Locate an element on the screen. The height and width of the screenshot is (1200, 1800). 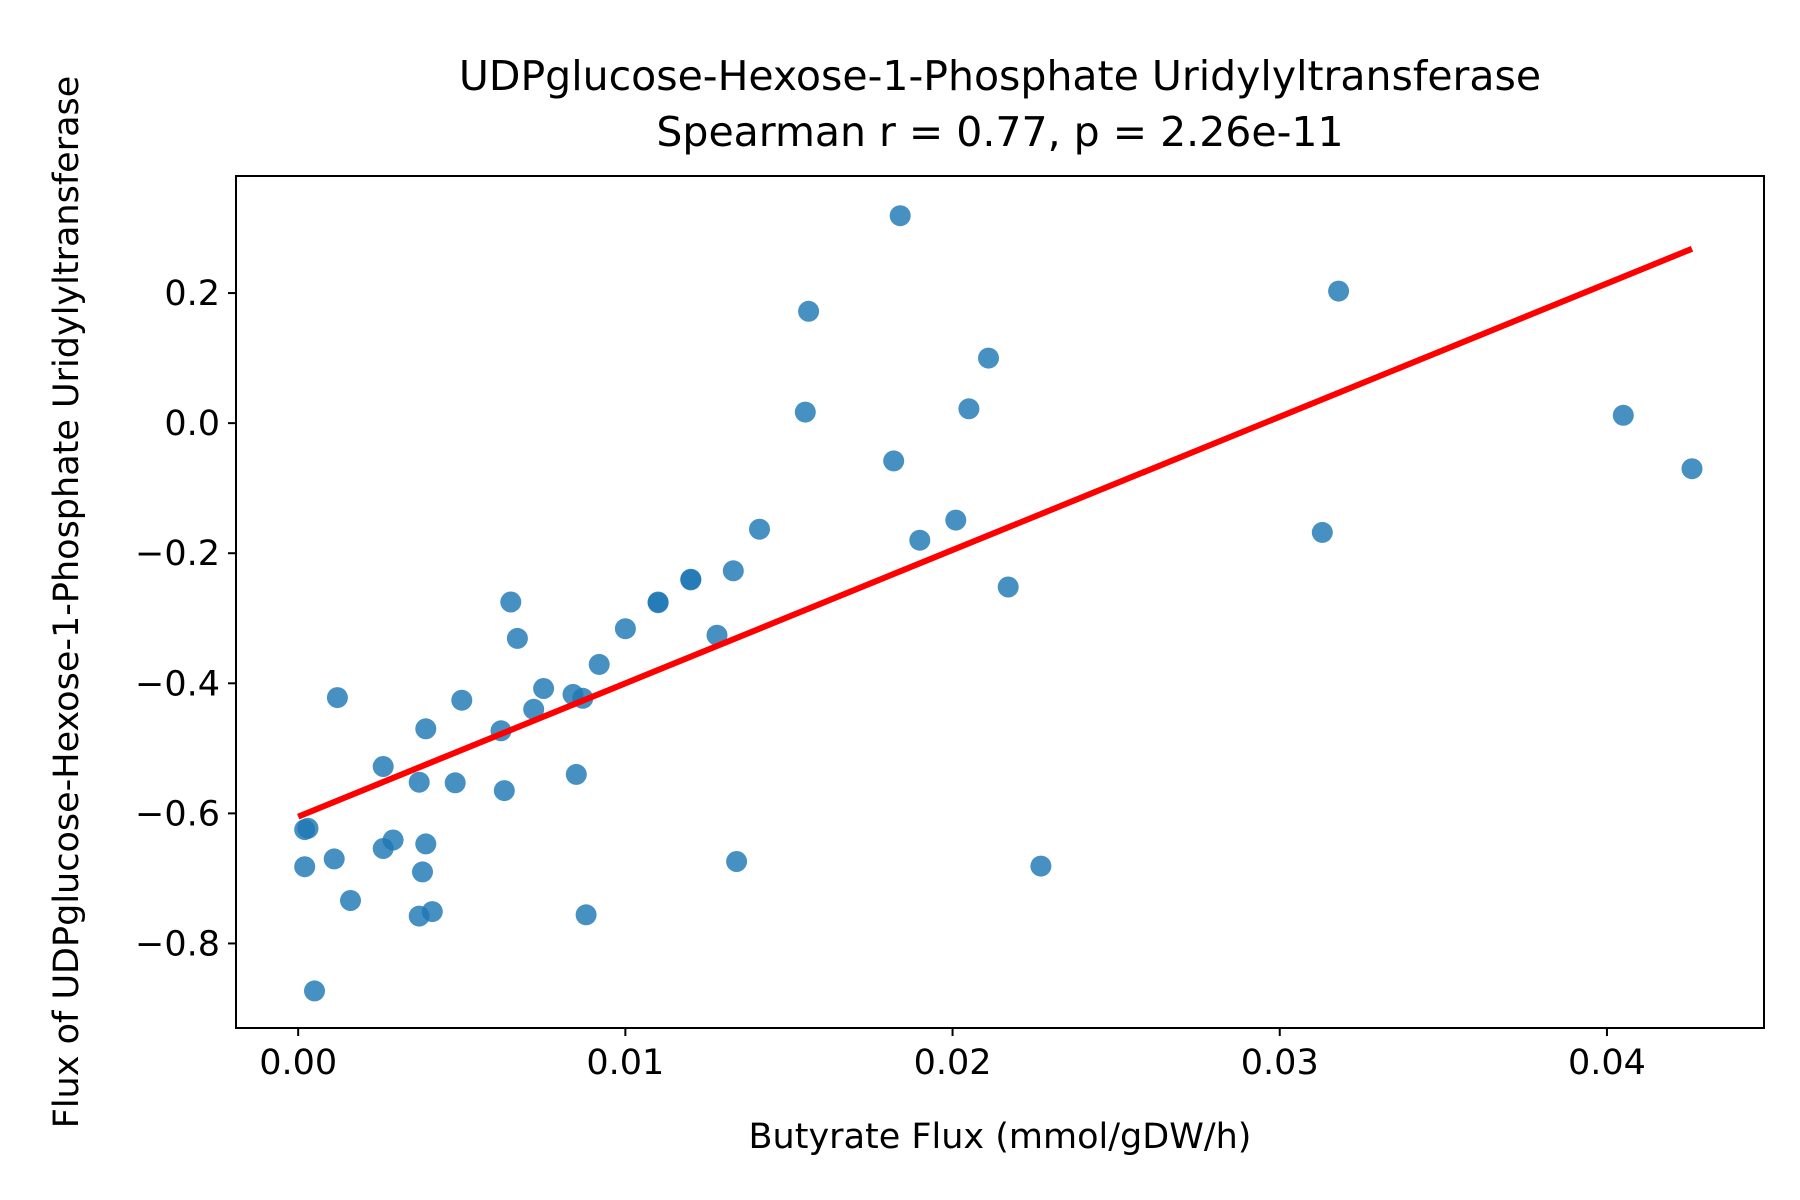
x-tick-label: 0.03 is located at coordinates (1280, 1063).